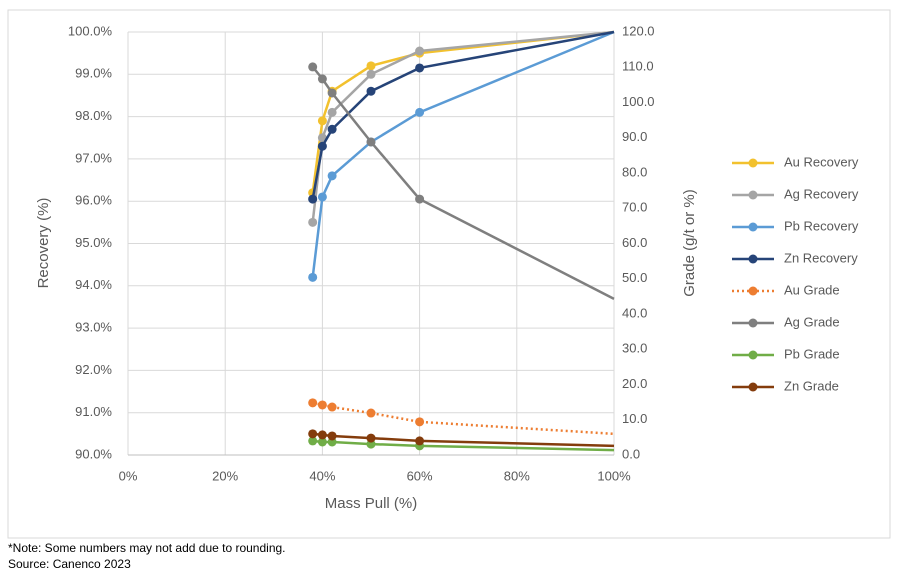 The height and width of the screenshot is (578, 900). I want to click on x-tick-label: 0%, so click(128, 475).